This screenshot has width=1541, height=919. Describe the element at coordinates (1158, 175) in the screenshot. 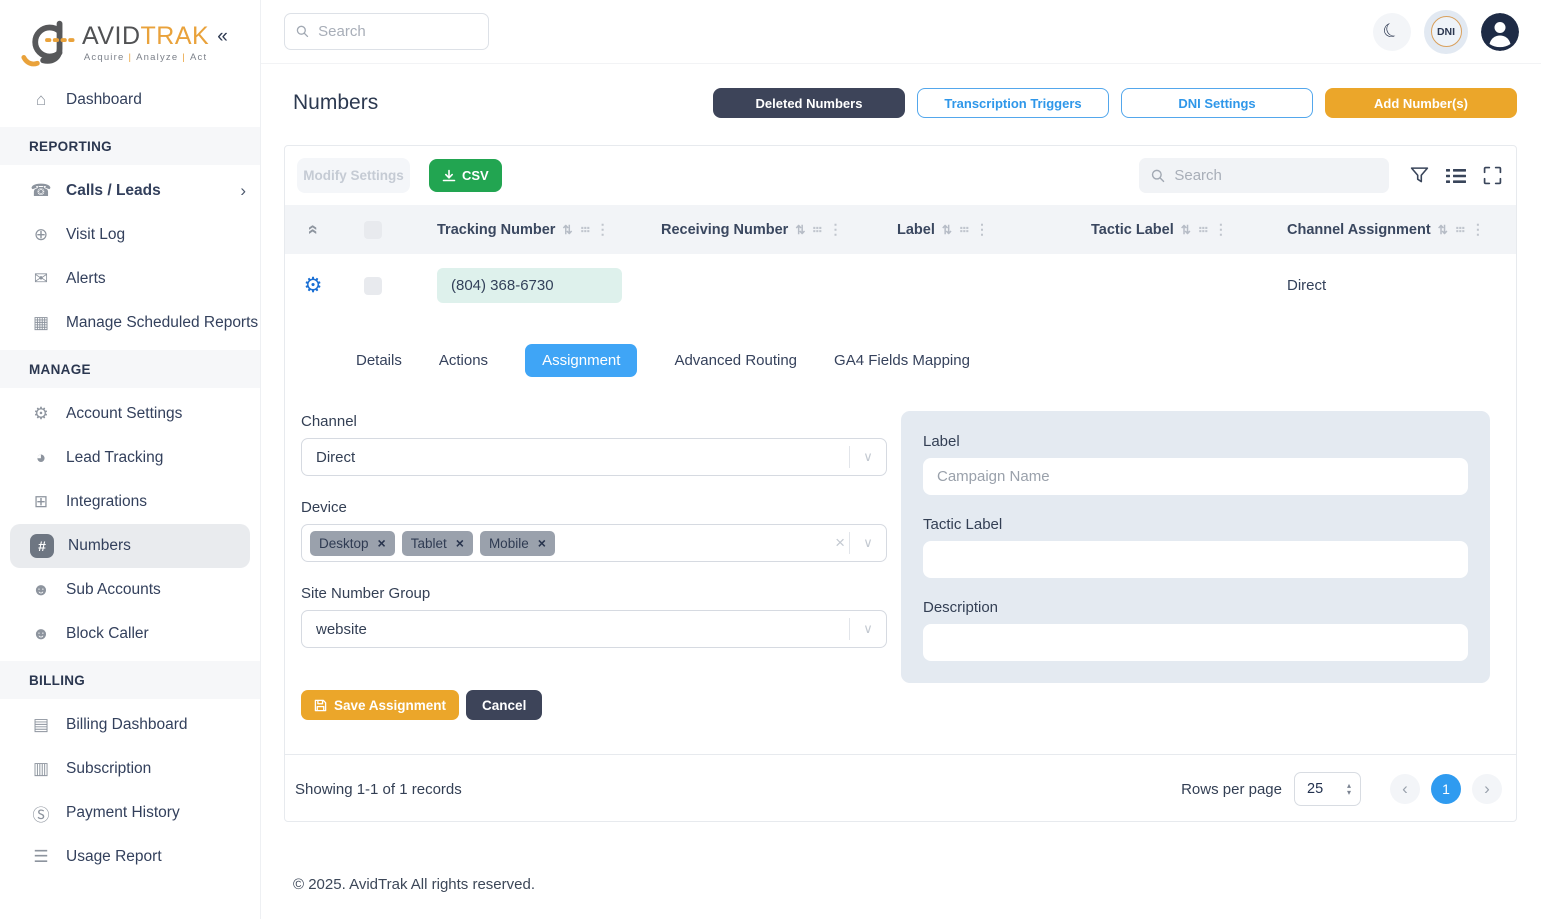

I see `search-icon` at that location.